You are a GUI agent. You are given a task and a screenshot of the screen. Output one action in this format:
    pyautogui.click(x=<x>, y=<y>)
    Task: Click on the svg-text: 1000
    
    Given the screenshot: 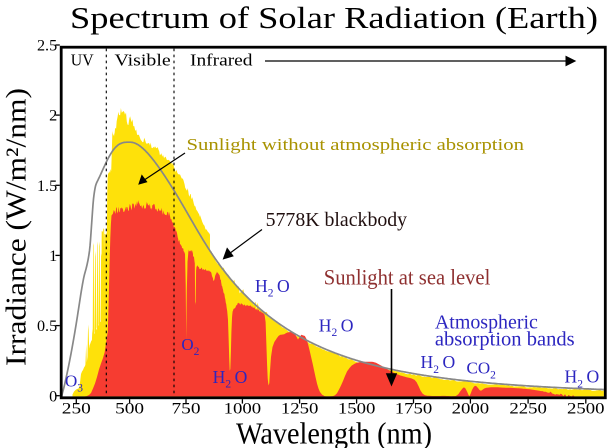 What is the action you would take?
    pyautogui.click(x=243, y=408)
    